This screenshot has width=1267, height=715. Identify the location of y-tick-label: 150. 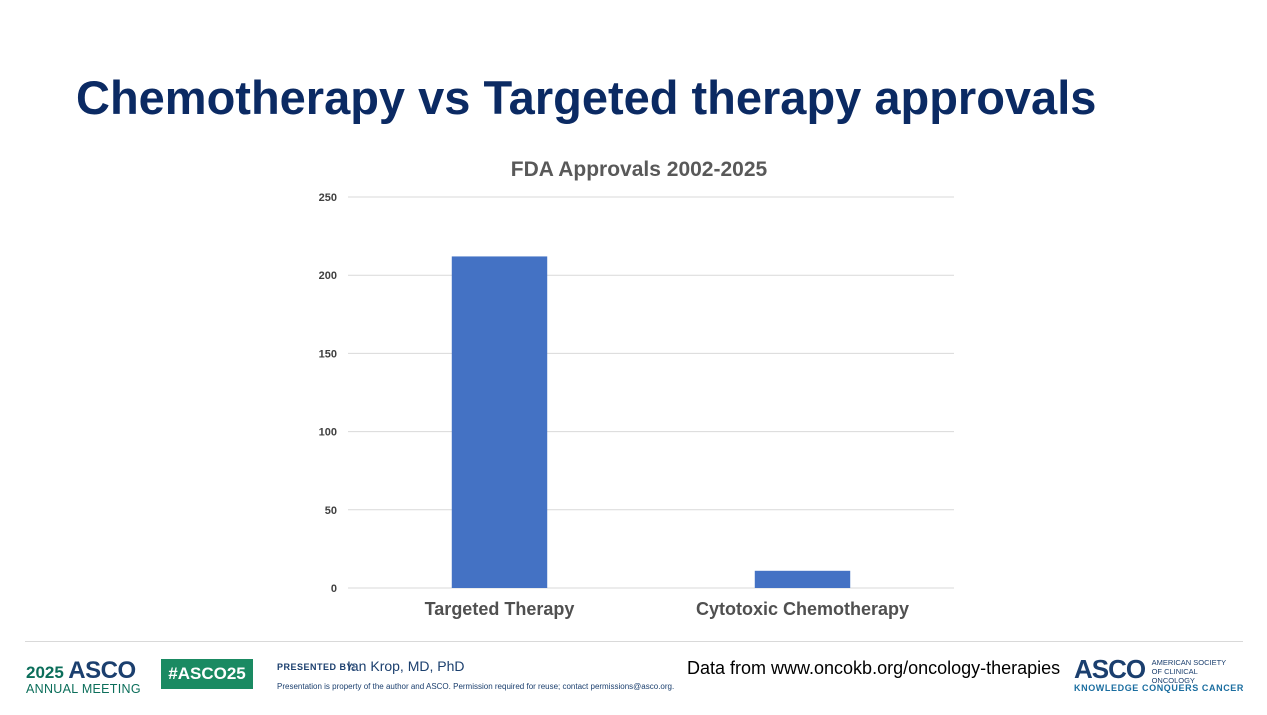
(328, 354).